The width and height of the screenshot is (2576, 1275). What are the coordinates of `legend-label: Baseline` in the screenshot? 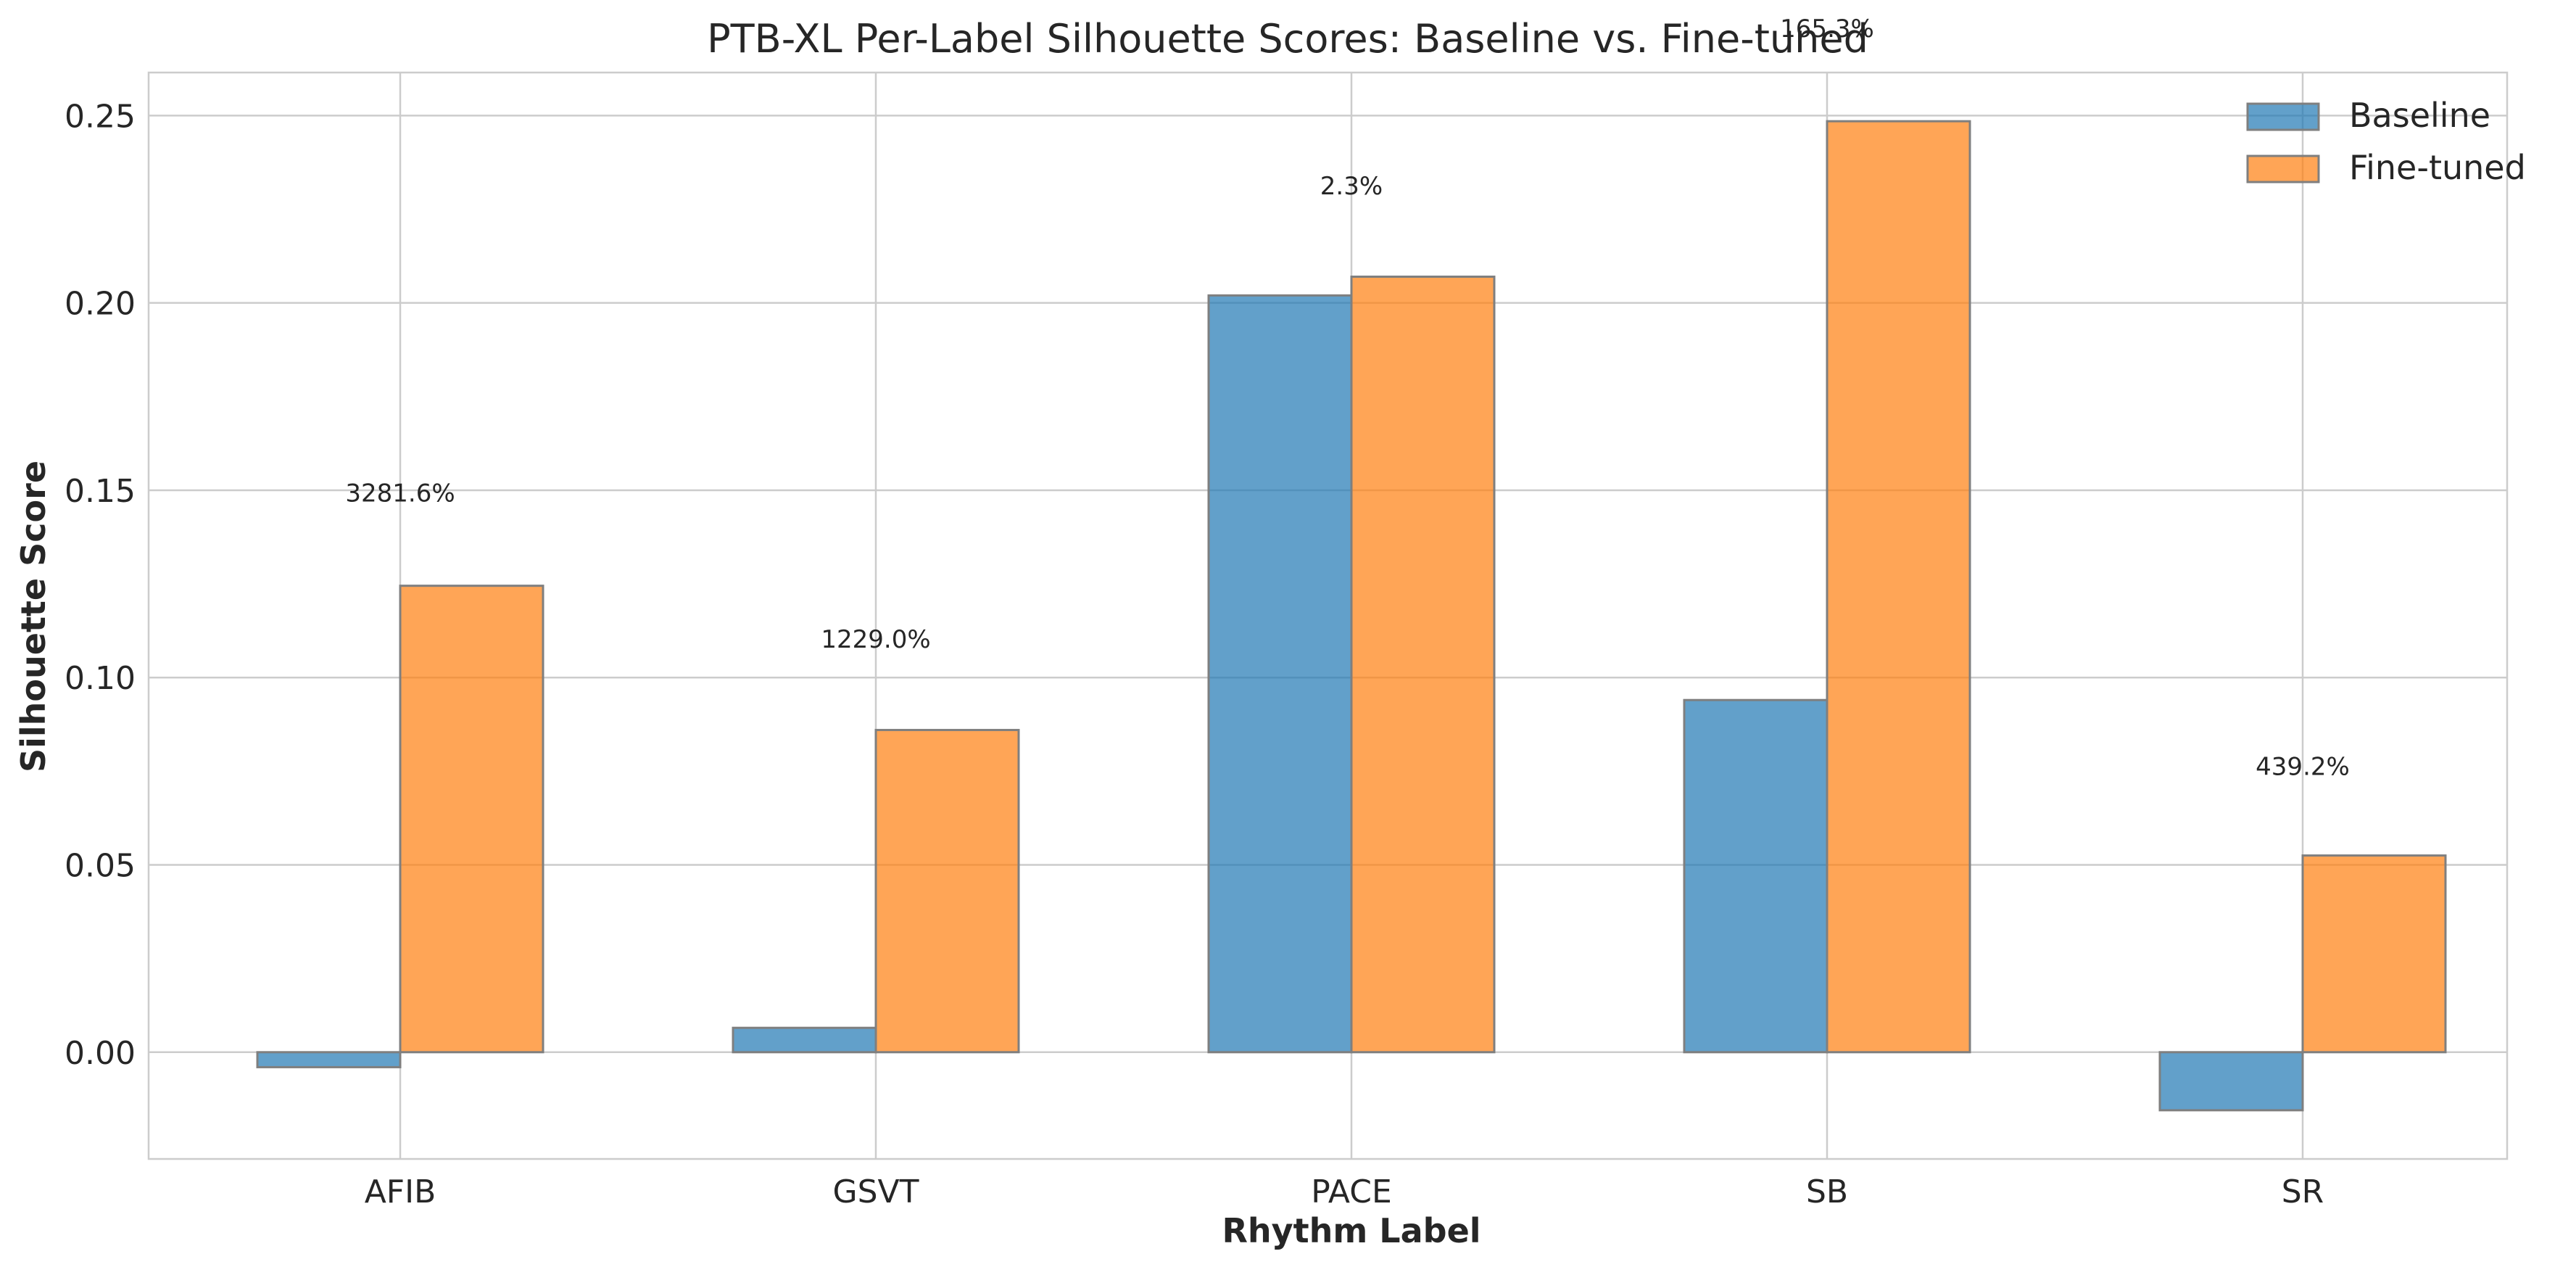 It's located at (2419, 115).